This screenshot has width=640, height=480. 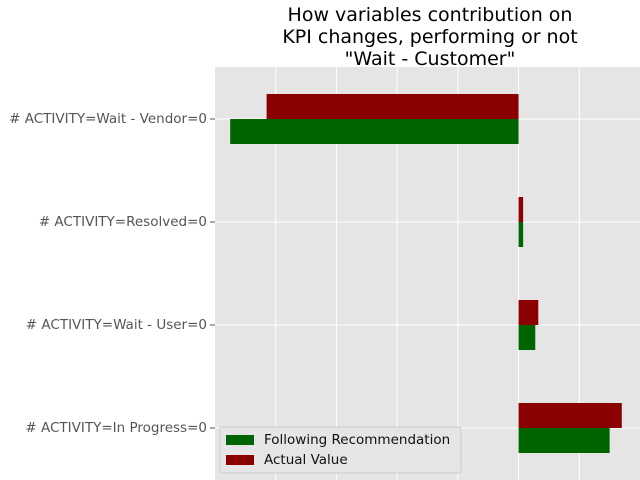 What do you see at coordinates (430, 15) in the screenshot?
I see `chart-title-line: How variables contribution on` at bounding box center [430, 15].